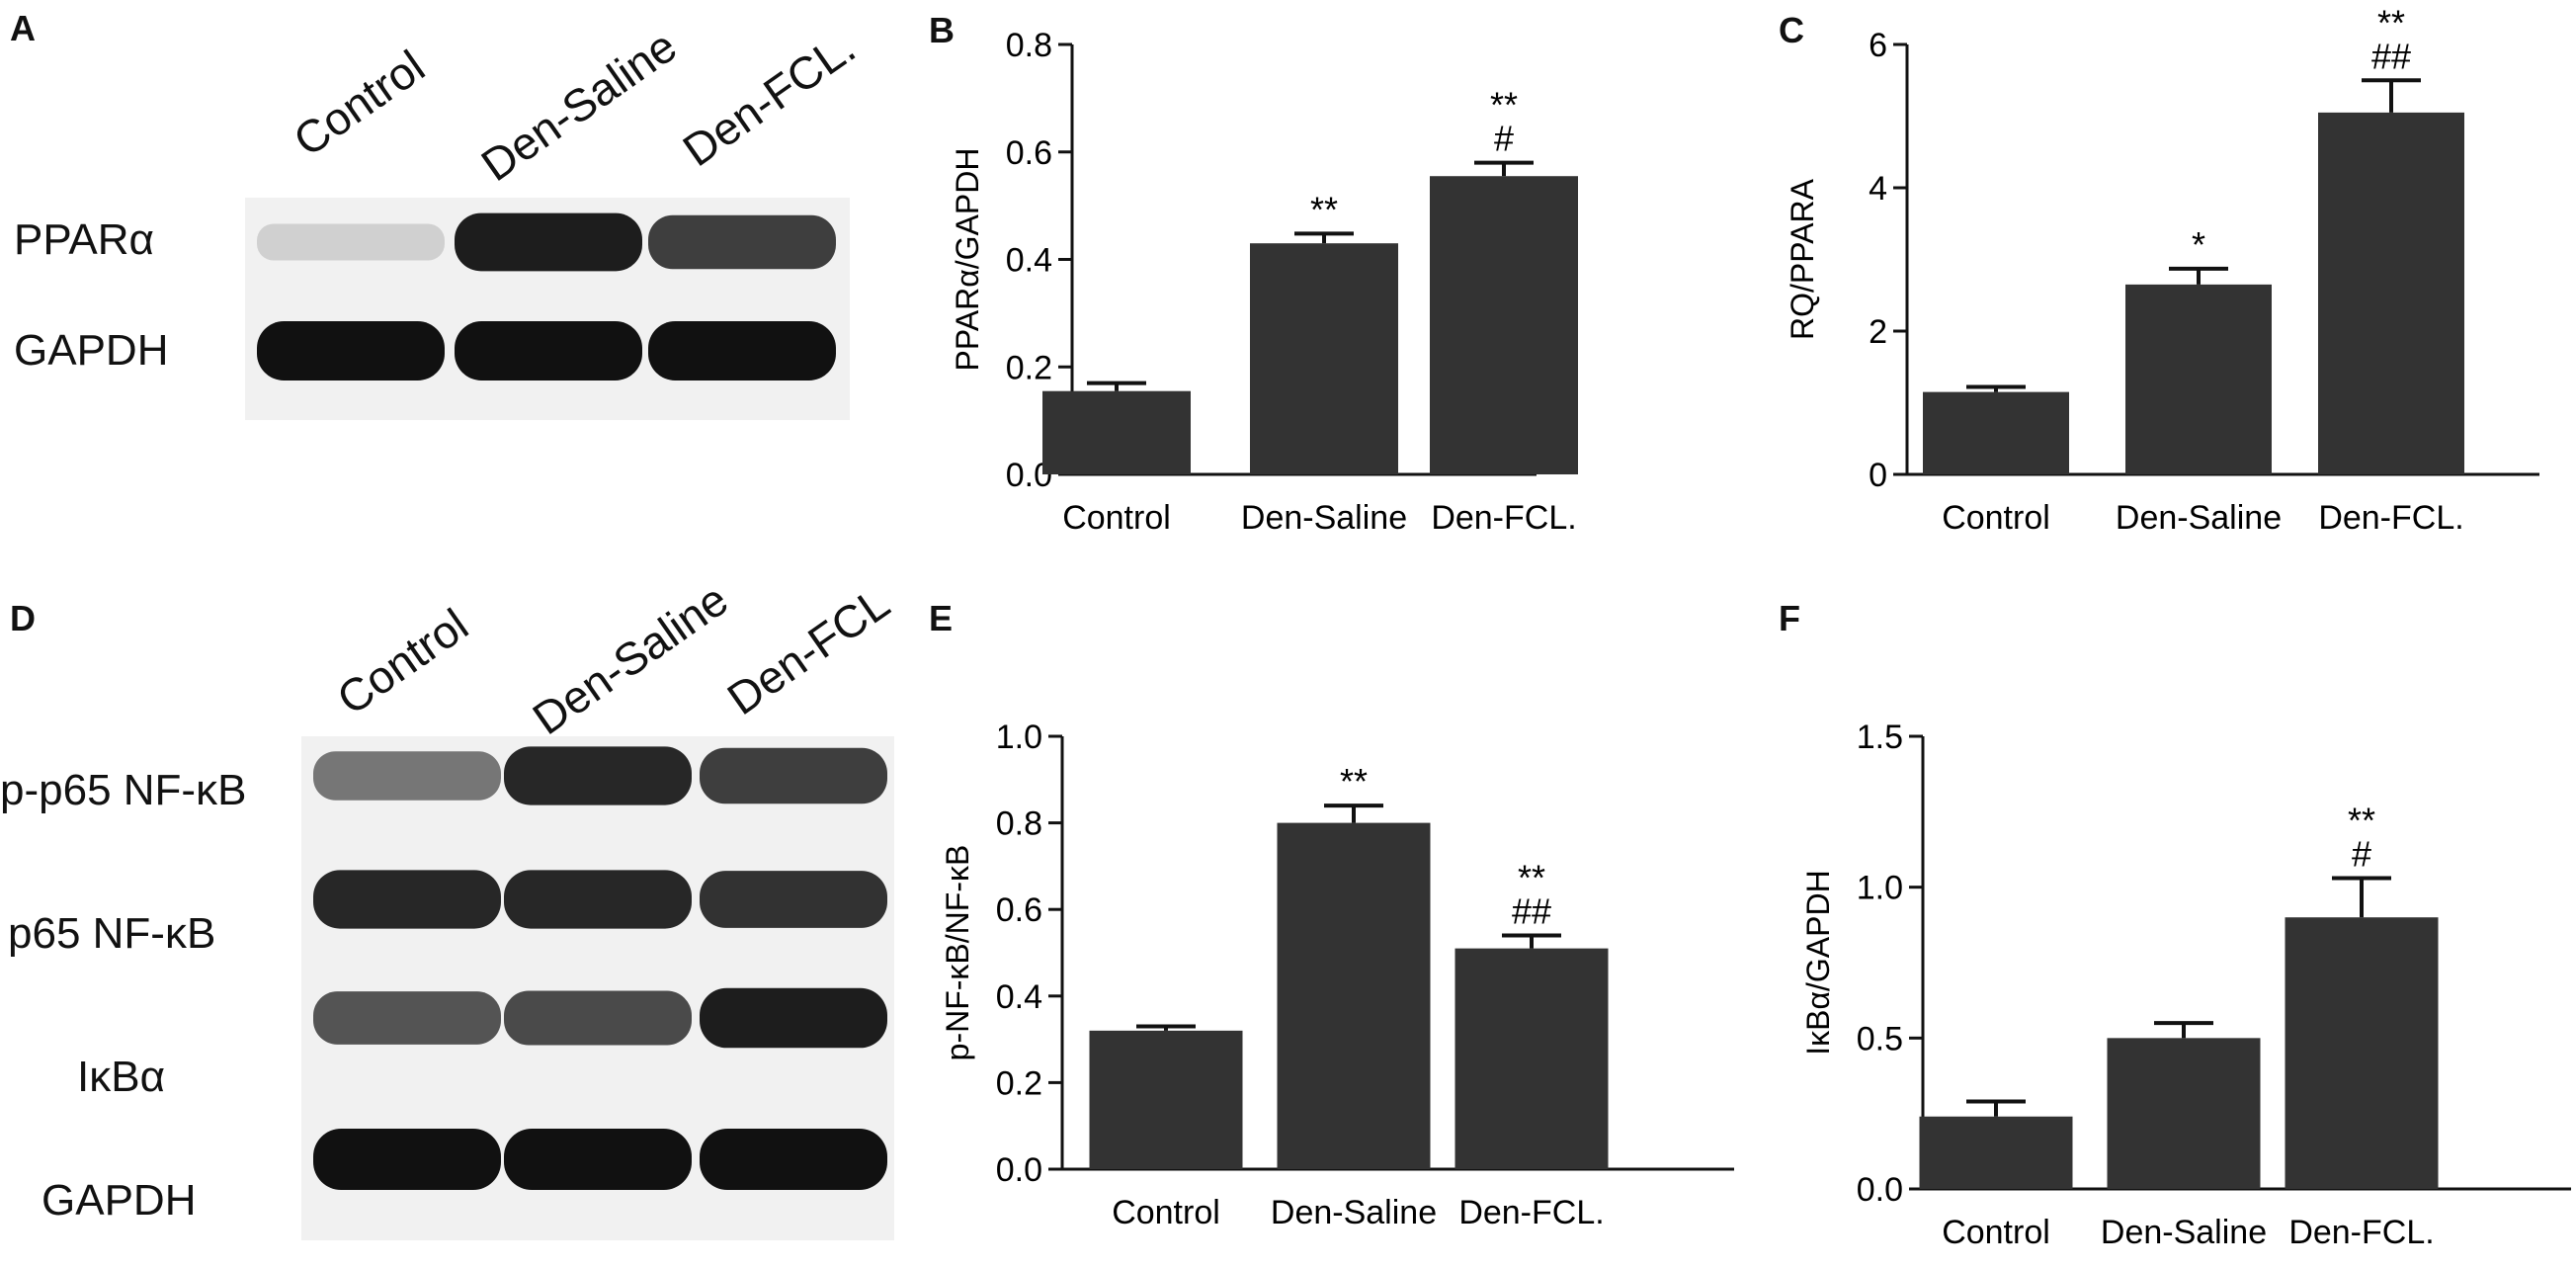 The image size is (2576, 1269). Describe the element at coordinates (91, 350) in the screenshot. I see `blot-a-protein-label: GAPDH` at that location.